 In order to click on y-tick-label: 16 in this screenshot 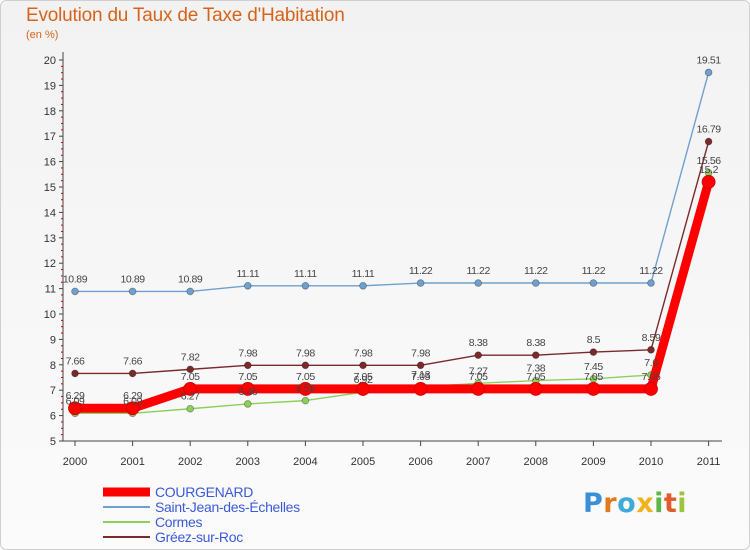, I will do `click(50, 163)`.